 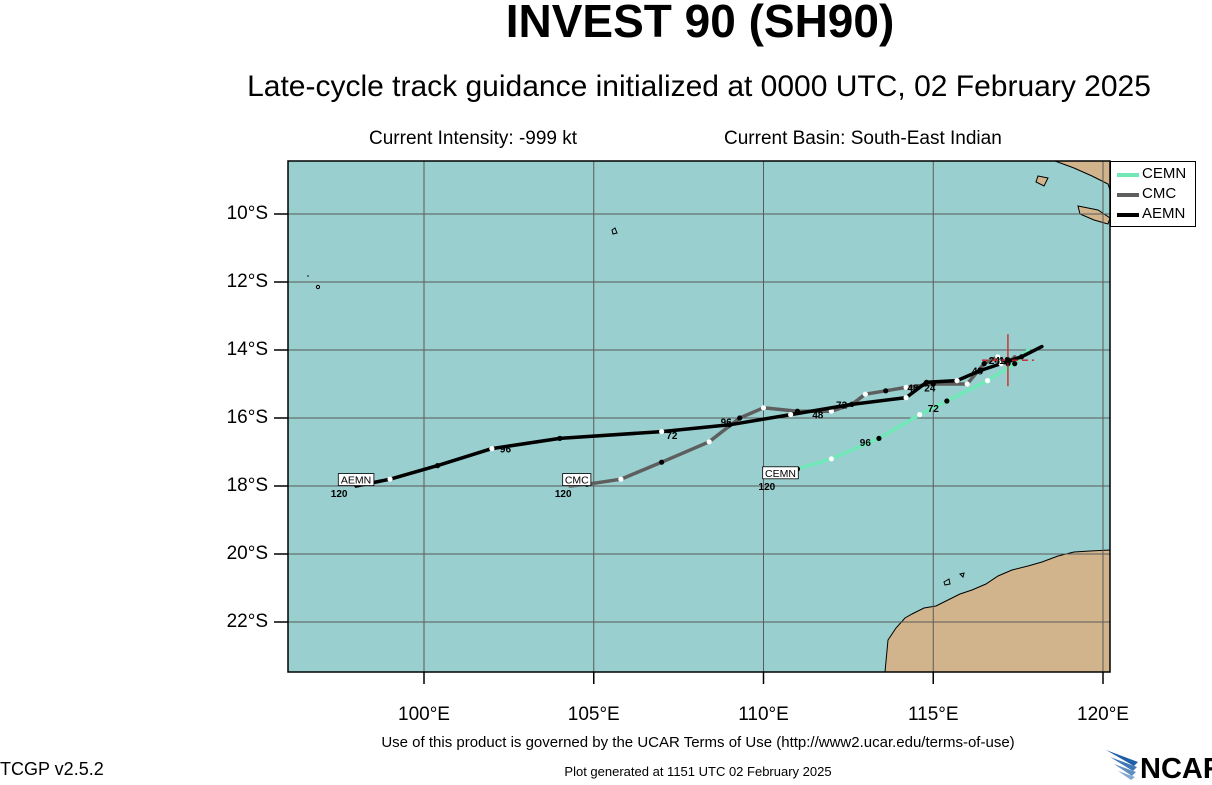 I want to click on latitude-label: 20°S, so click(x=247, y=553).